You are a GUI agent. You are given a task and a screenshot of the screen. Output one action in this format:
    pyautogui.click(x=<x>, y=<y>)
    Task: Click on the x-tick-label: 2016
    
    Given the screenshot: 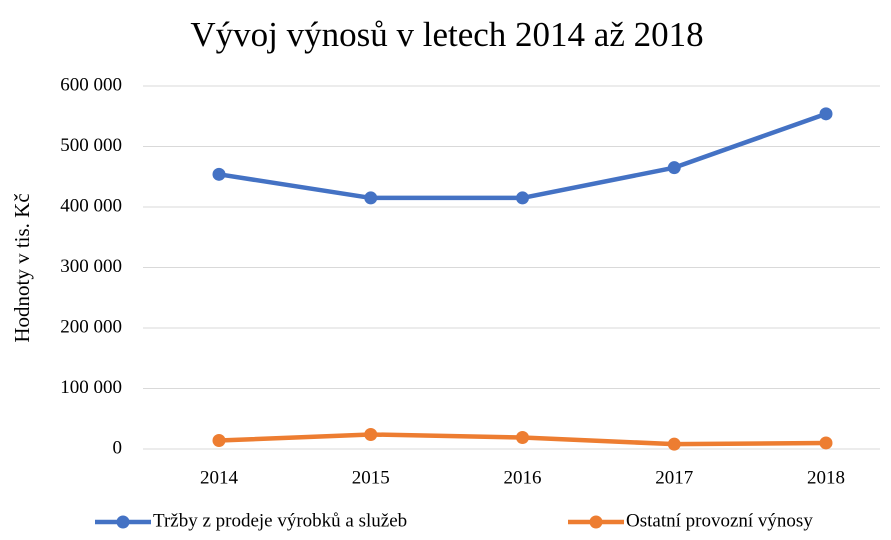 What is the action you would take?
    pyautogui.click(x=523, y=477)
    